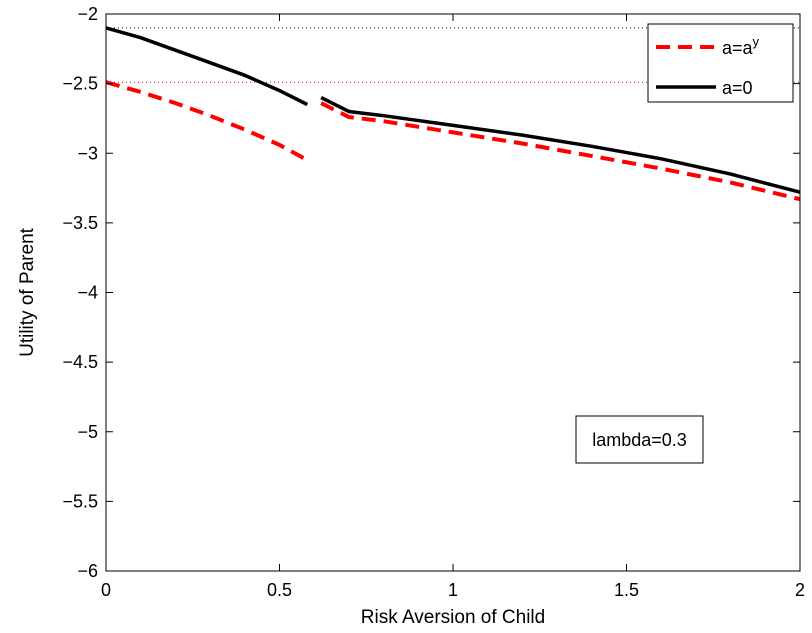  I want to click on x-tick-label: 1.5, so click(626, 590).